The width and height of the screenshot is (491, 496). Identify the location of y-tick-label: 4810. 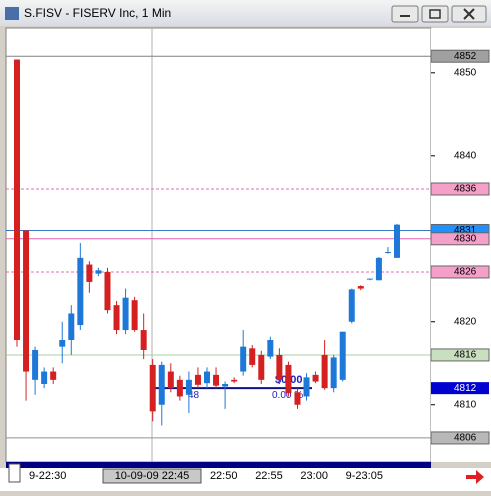
(465, 404).